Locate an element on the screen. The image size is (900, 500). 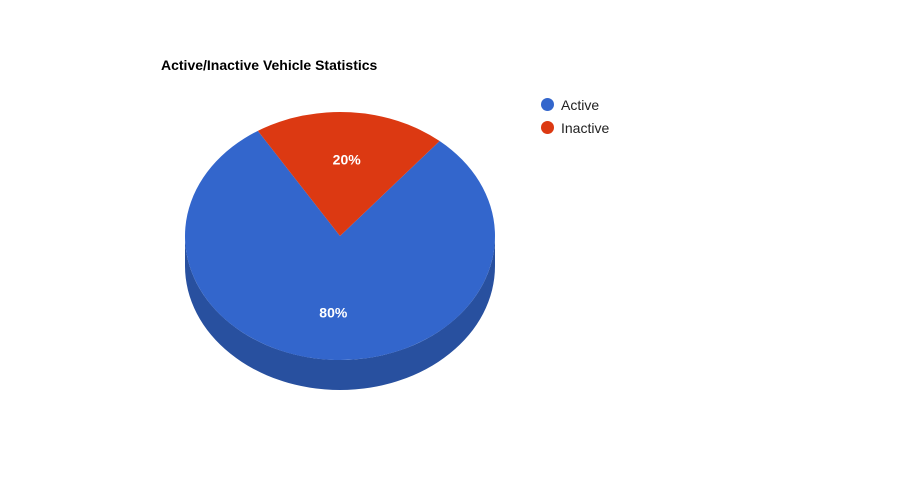
pie-side-active is located at coordinates (340, 313).